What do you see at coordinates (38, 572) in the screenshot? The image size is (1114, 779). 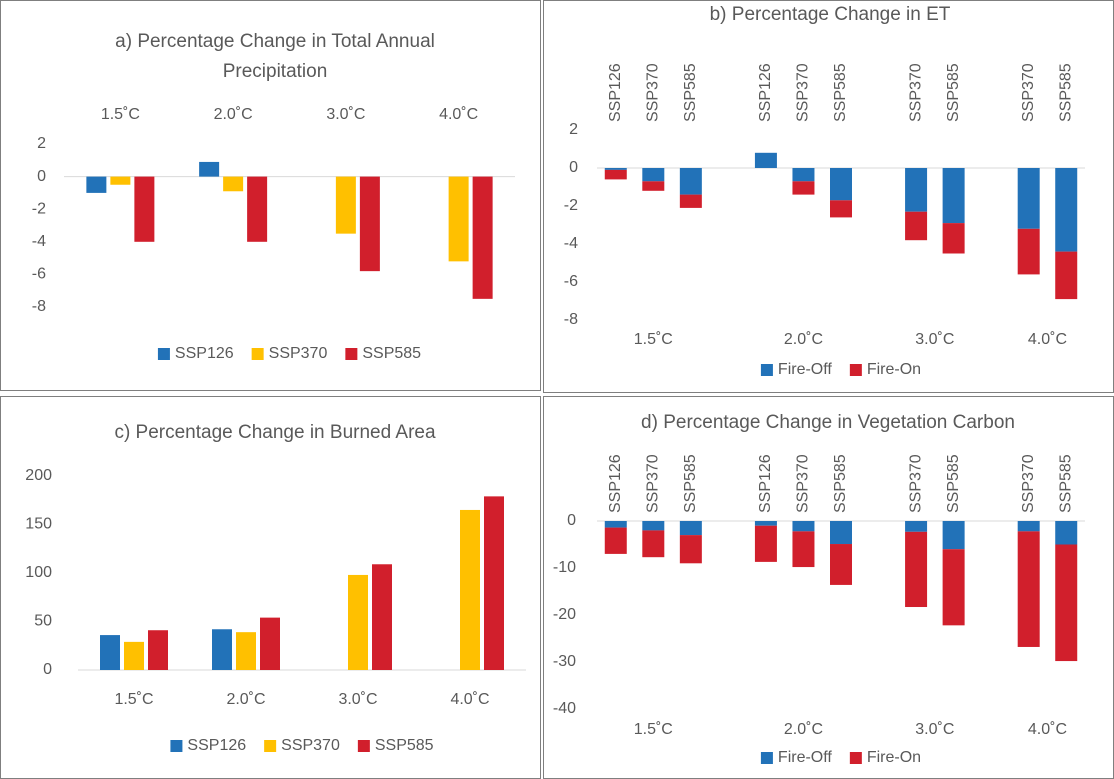 I see `y-tick-label: 100` at bounding box center [38, 572].